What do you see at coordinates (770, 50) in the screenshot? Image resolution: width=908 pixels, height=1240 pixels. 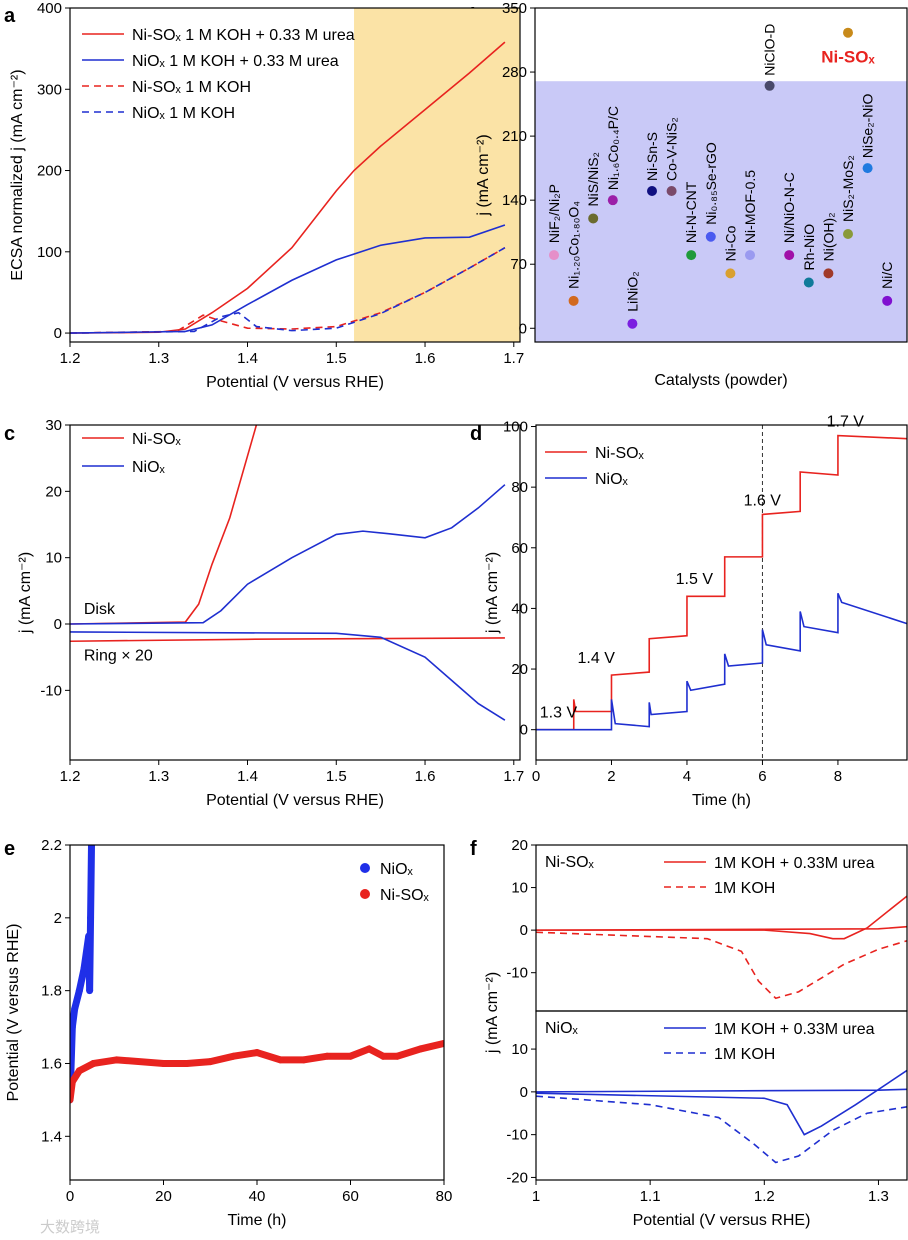 I see `catalyst-label: NiClO-D` at bounding box center [770, 50].